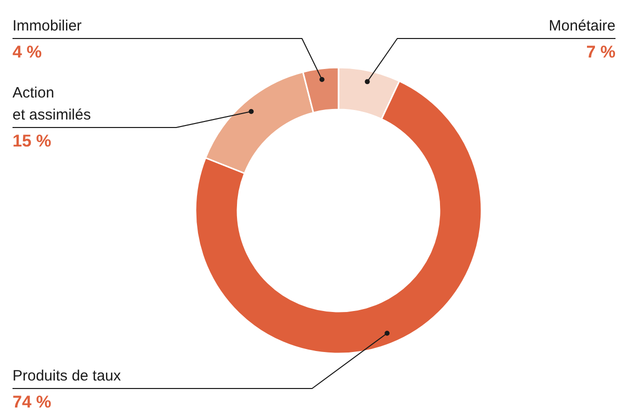  I want to click on slice-label: Produits de taux, so click(67, 376).